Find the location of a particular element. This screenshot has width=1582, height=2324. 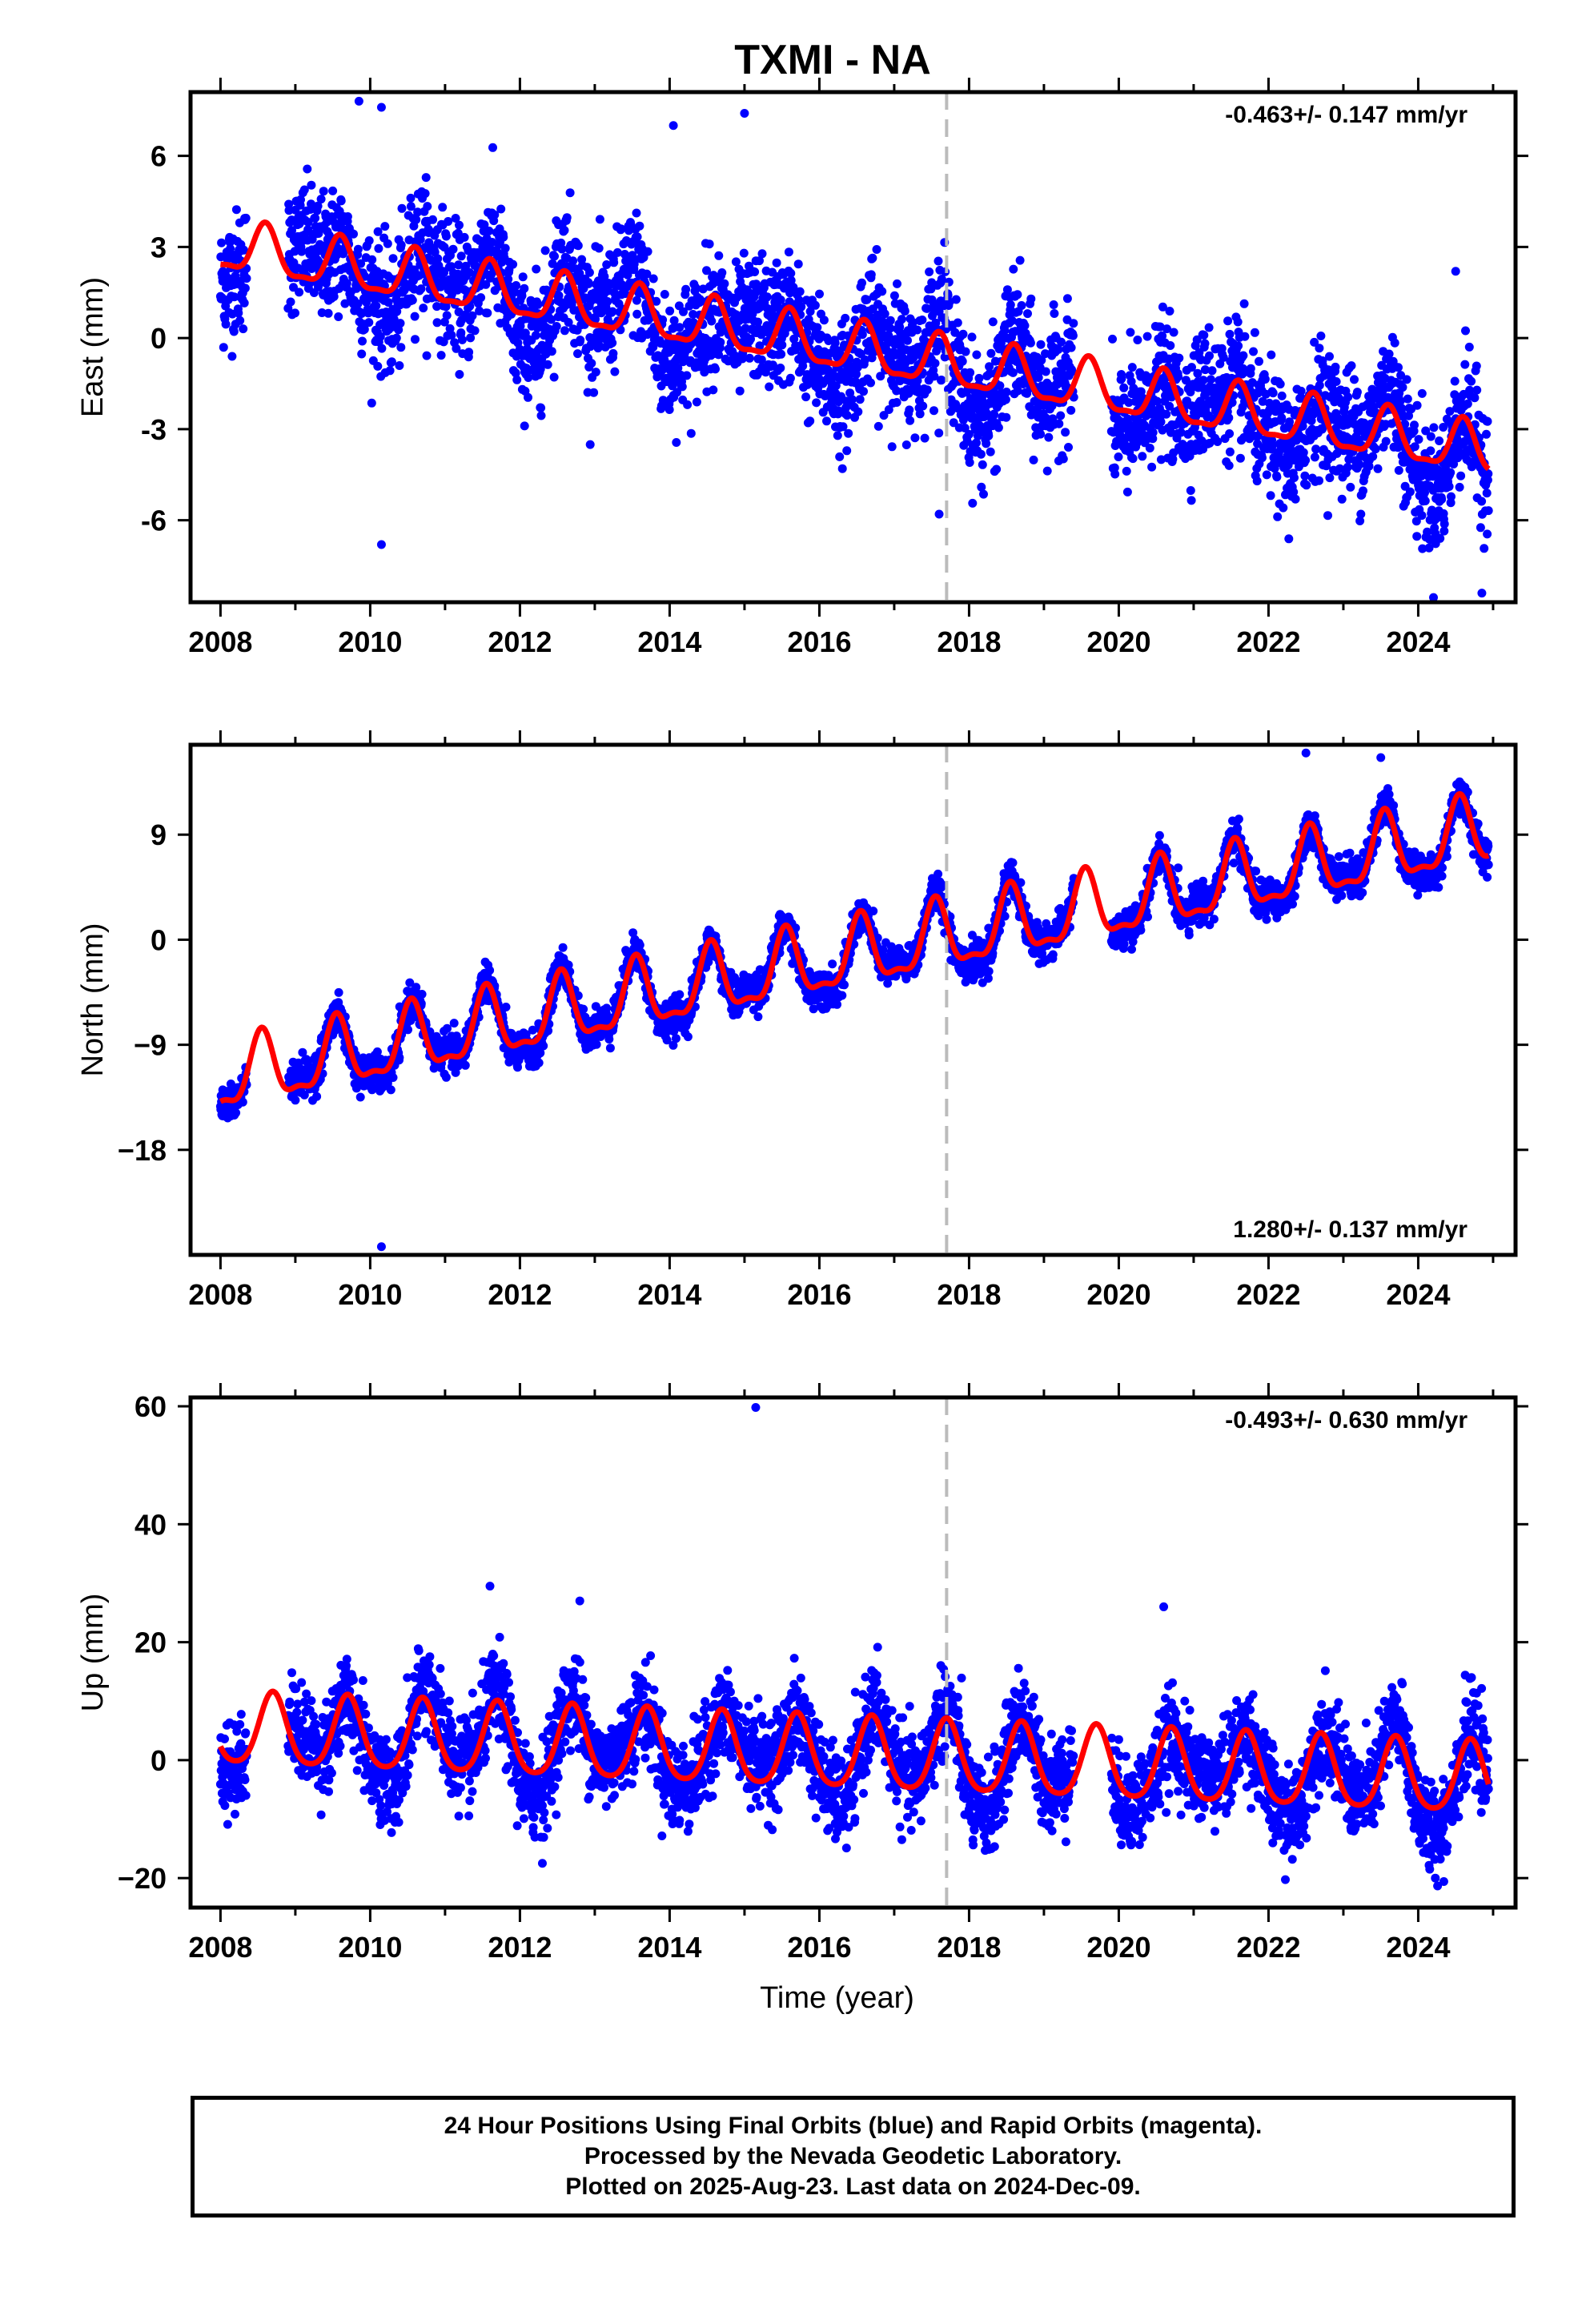

x-tick-label: 2024 is located at coordinates (1418, 641).